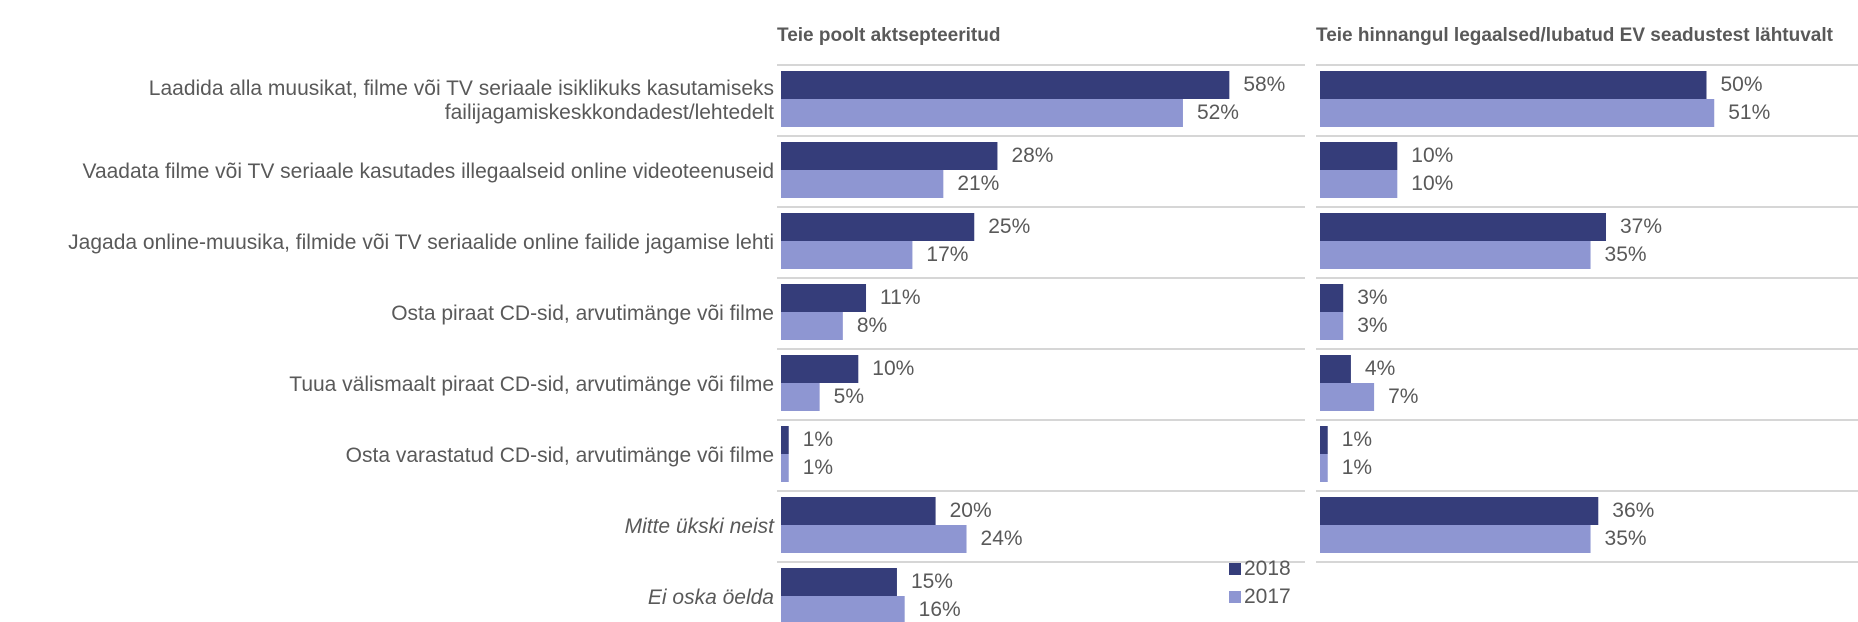  Describe the element at coordinates (1217, 112) in the screenshot. I see `value-label: 52%` at that location.